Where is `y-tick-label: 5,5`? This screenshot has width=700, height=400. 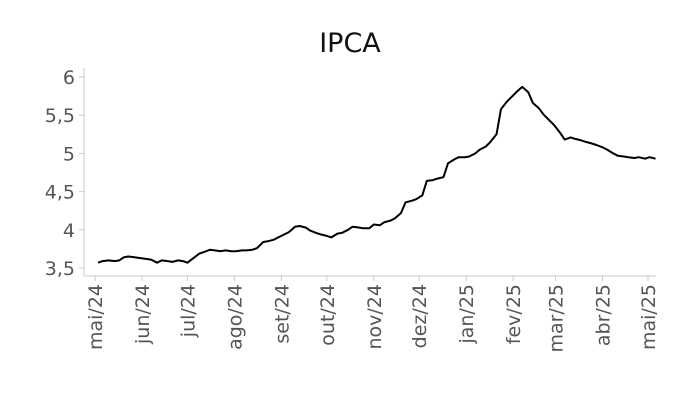
y-tick-label: 5,5 is located at coordinates (60, 116).